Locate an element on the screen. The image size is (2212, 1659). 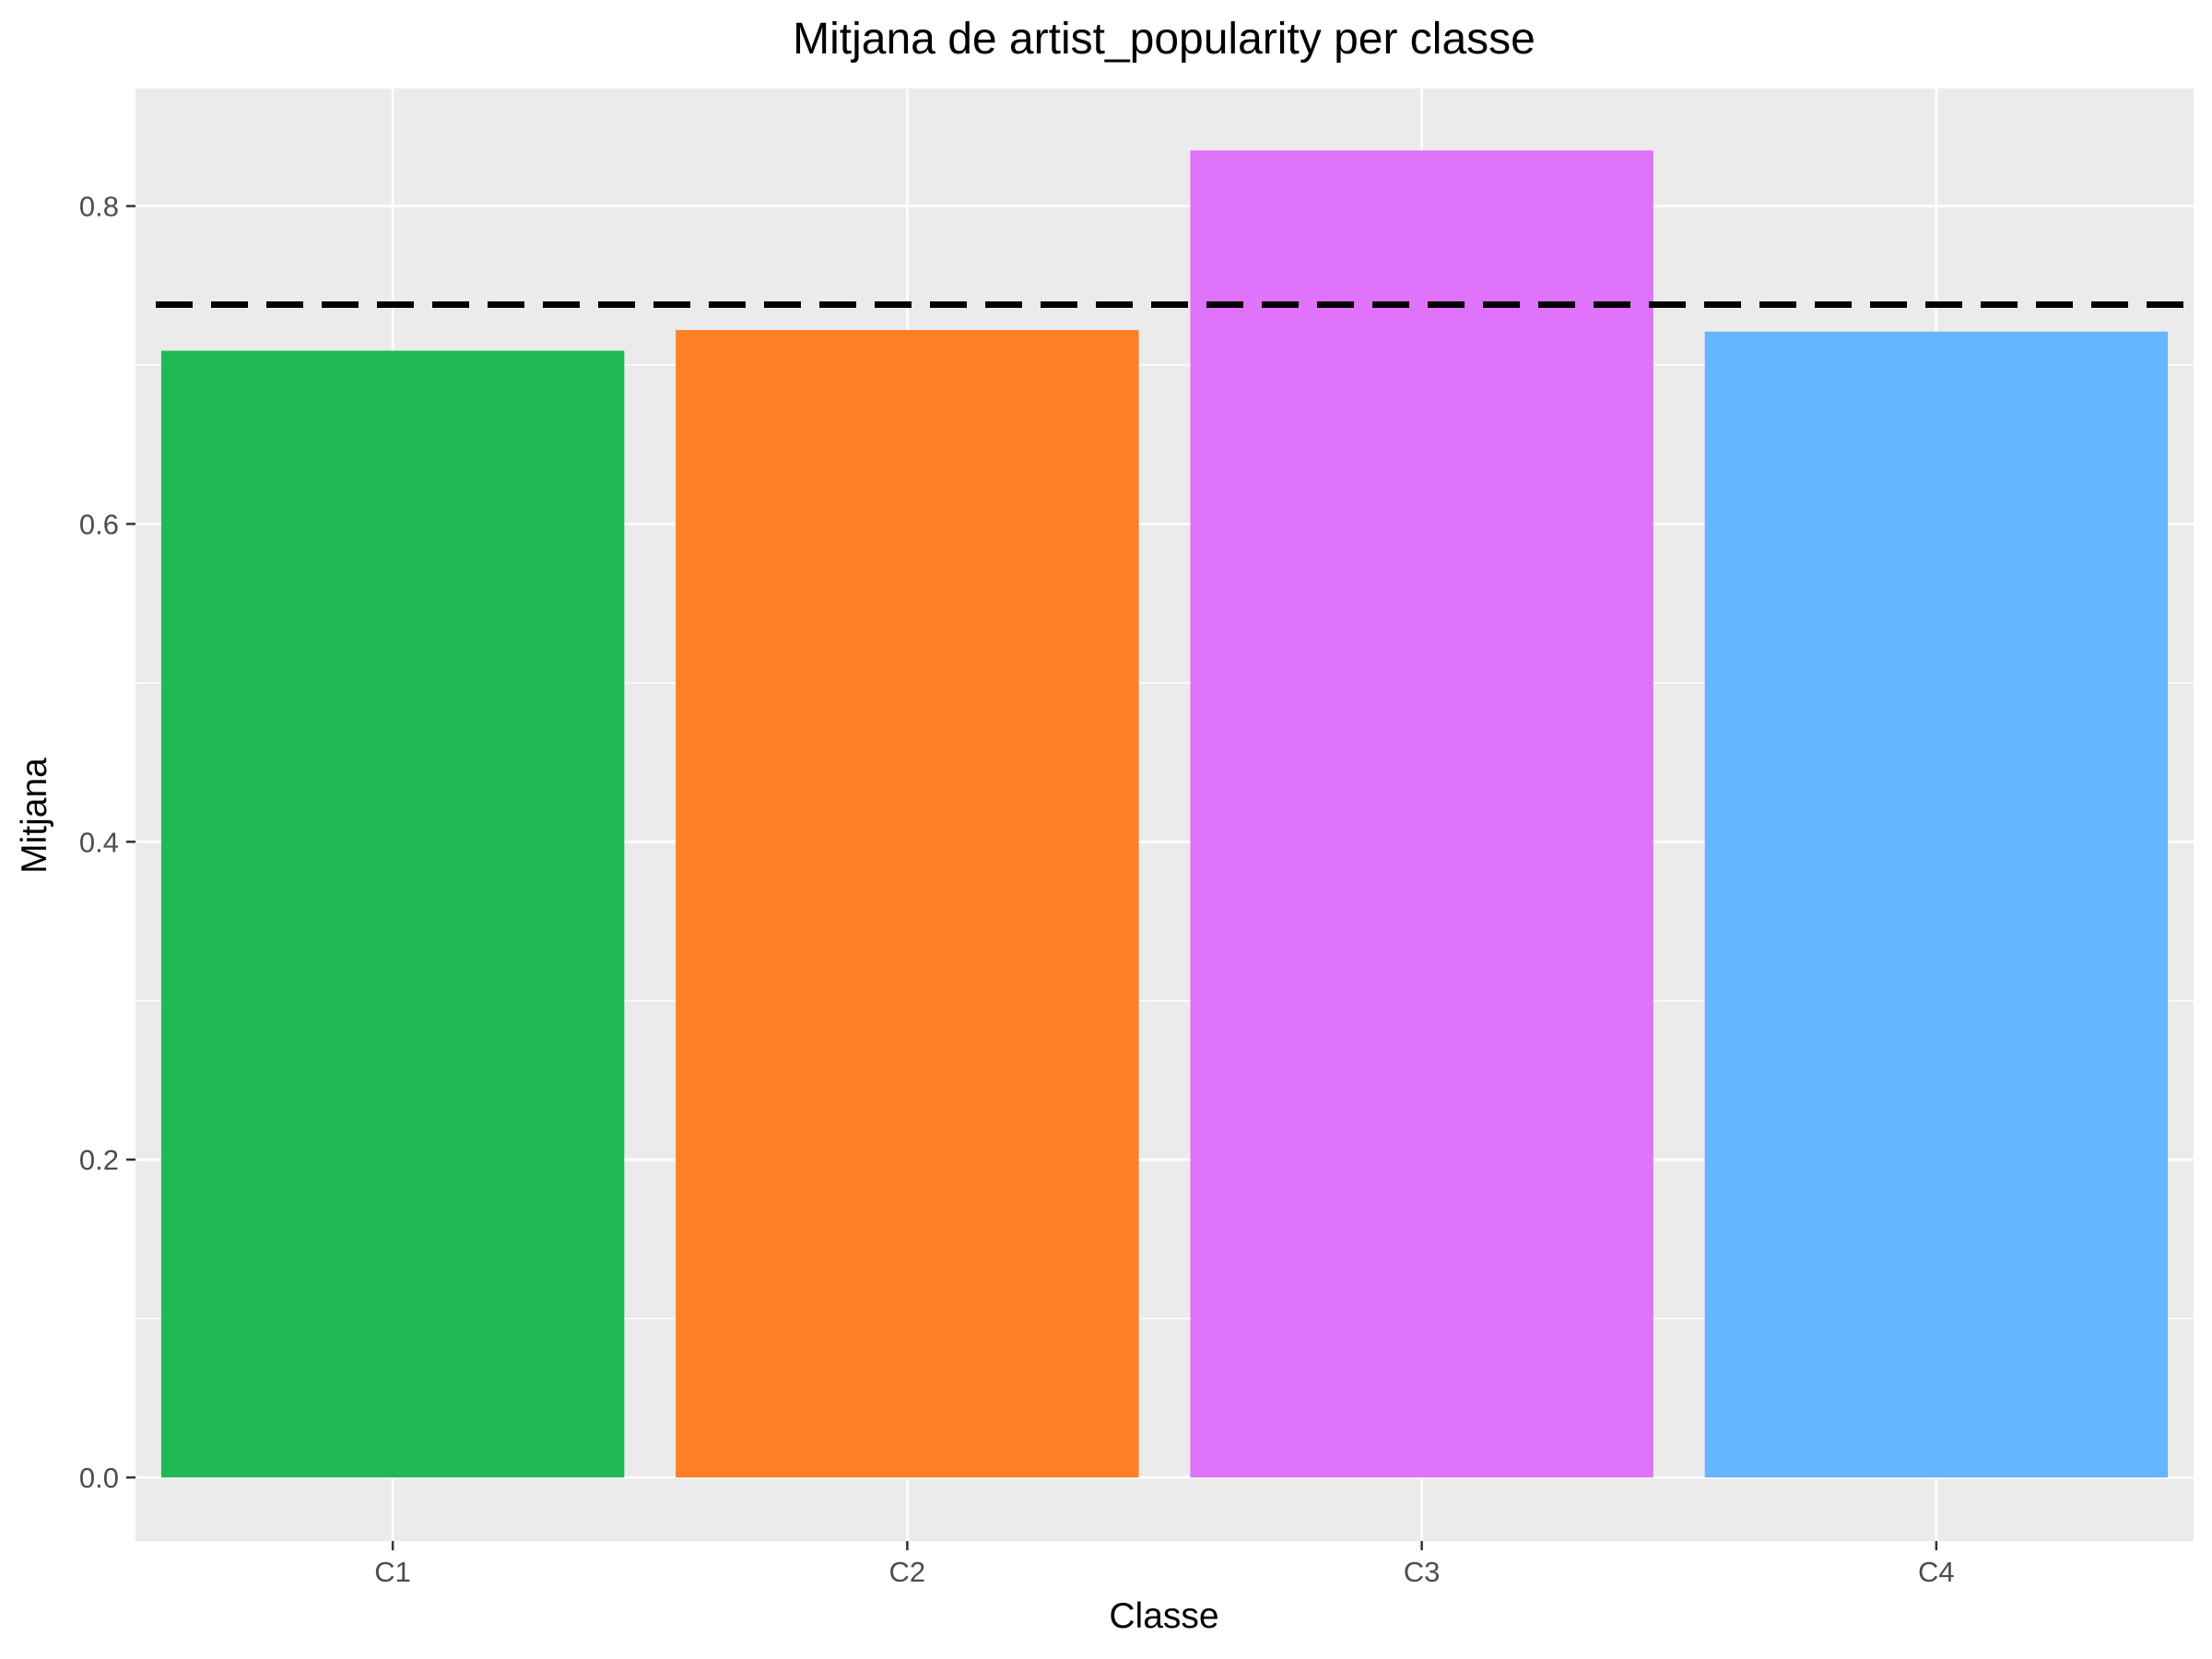
y-axis: 0.0 0.2 0.4 0.6 0.8 is located at coordinates (107, 842).